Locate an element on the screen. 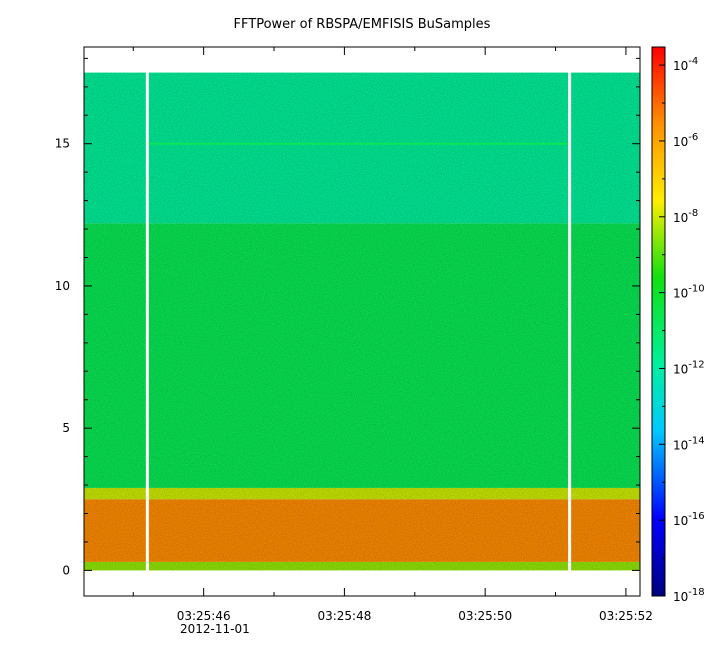 The width and height of the screenshot is (724, 656). colorbar-tick-label: 10⁻¹² is located at coordinates (689, 367).